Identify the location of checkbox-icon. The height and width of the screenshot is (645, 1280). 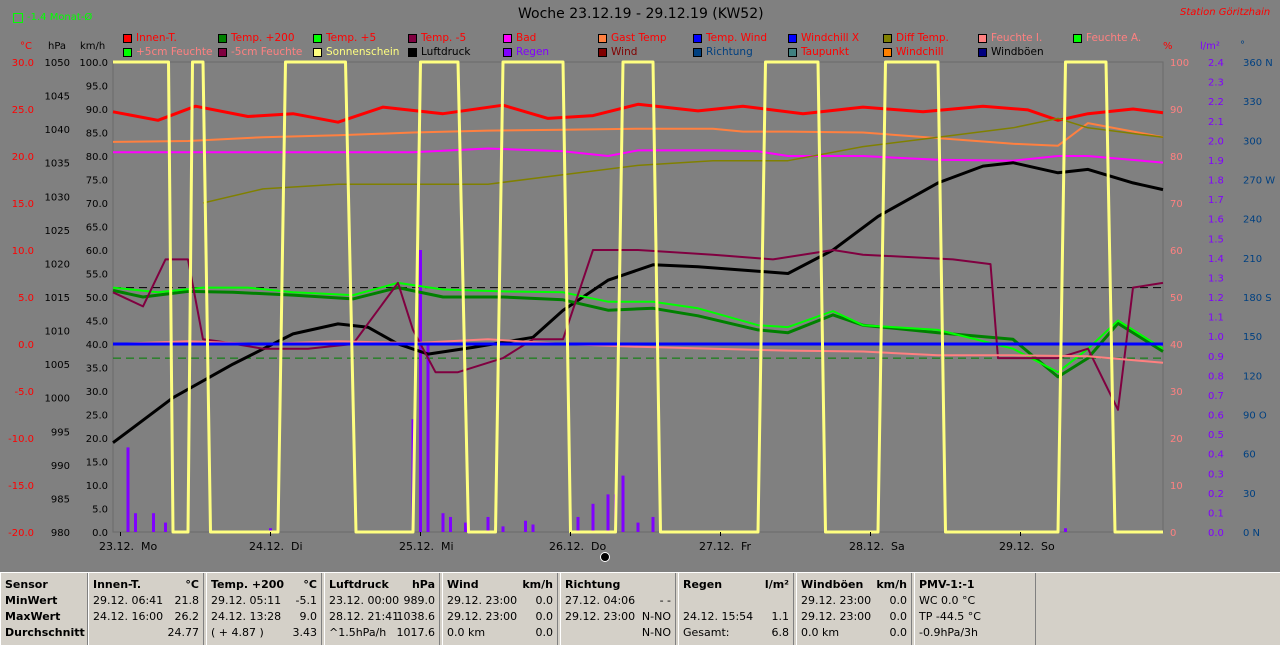
(18, 17).